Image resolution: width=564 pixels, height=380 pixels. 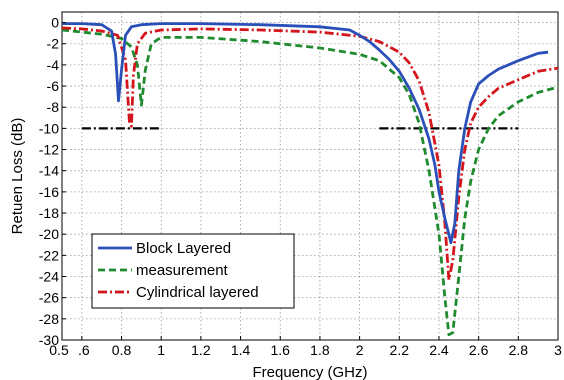 I want to click on y-tick-label: -30, so click(x=49, y=340).